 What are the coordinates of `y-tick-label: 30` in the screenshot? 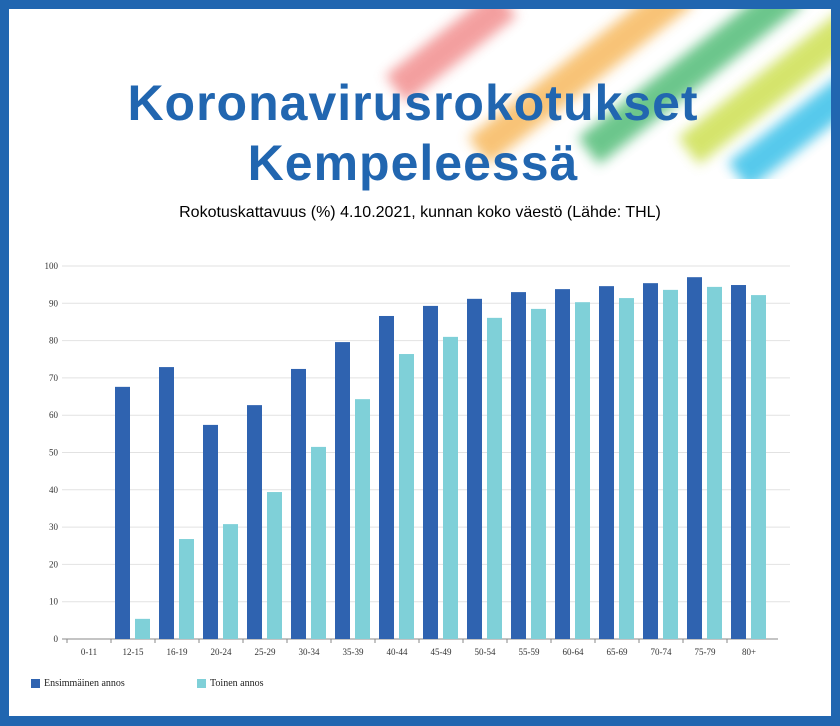 It's located at (54, 527).